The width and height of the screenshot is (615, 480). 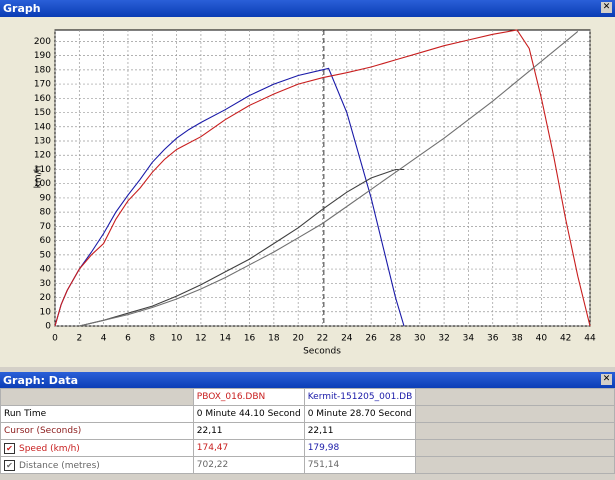 I want to click on y-tick-label: 110, so click(x=42, y=170).